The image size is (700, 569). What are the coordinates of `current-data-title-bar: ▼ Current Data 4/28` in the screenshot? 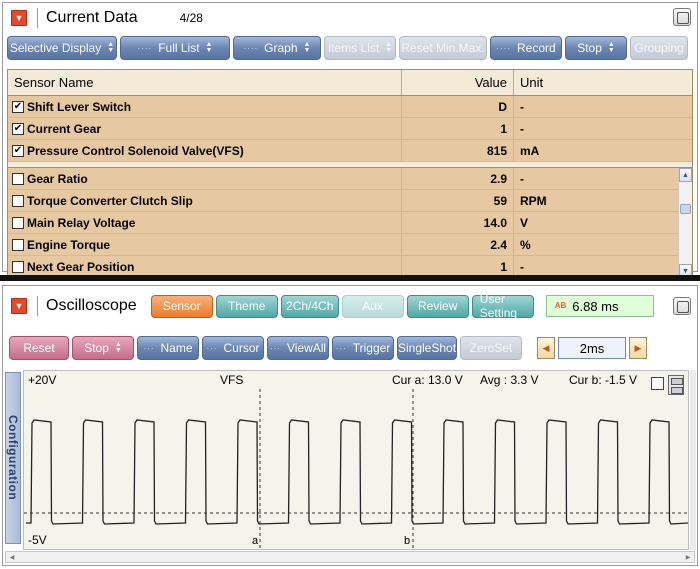 It's located at (350, 18).